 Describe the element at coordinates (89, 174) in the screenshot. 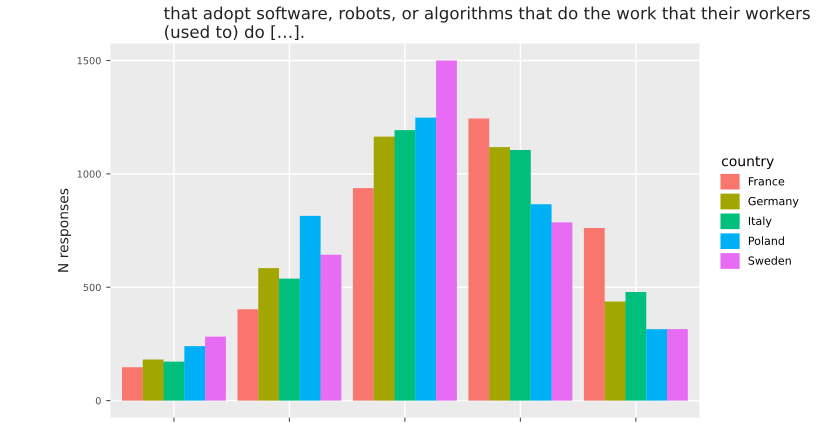

I see `y-tick-label: 1000` at that location.